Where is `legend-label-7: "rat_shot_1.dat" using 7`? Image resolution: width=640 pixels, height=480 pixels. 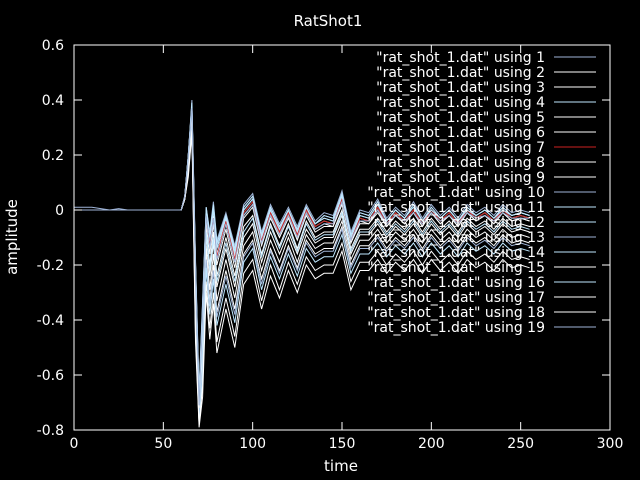 legend-label-7: "rat_shot_1.dat" using 7 is located at coordinates (460, 148).